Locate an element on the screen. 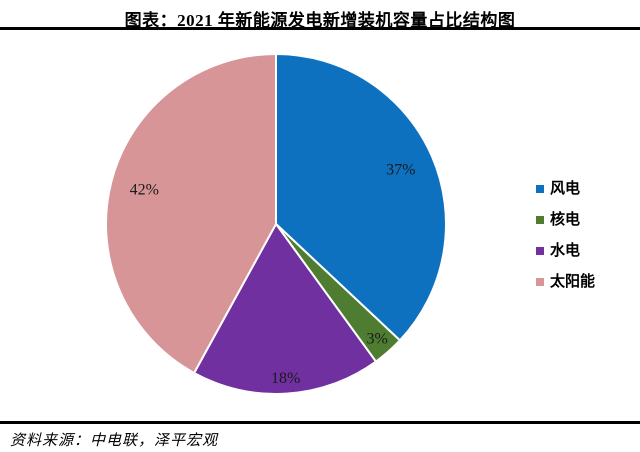 The height and width of the screenshot is (452, 640). pie-slice-label: 37% is located at coordinates (400, 170).